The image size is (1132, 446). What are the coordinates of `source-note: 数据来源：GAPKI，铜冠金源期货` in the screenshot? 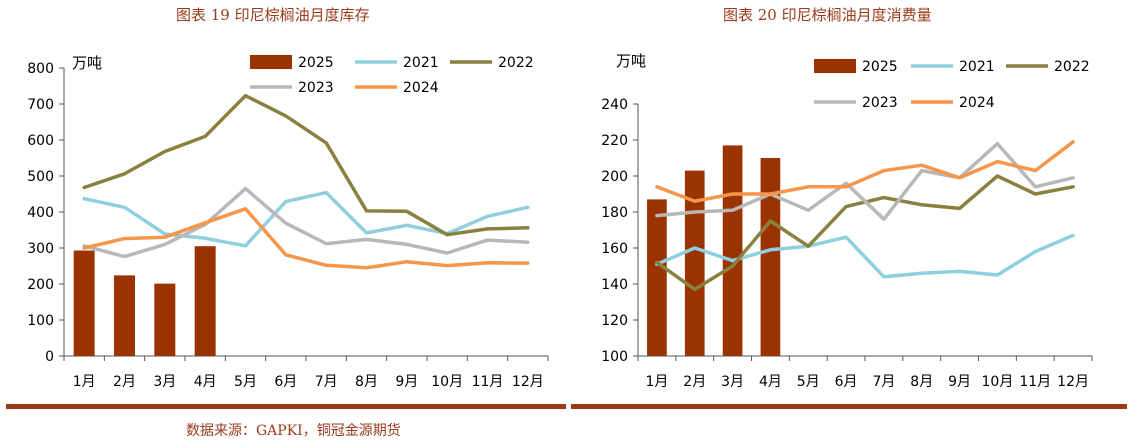 It's located at (293, 431).